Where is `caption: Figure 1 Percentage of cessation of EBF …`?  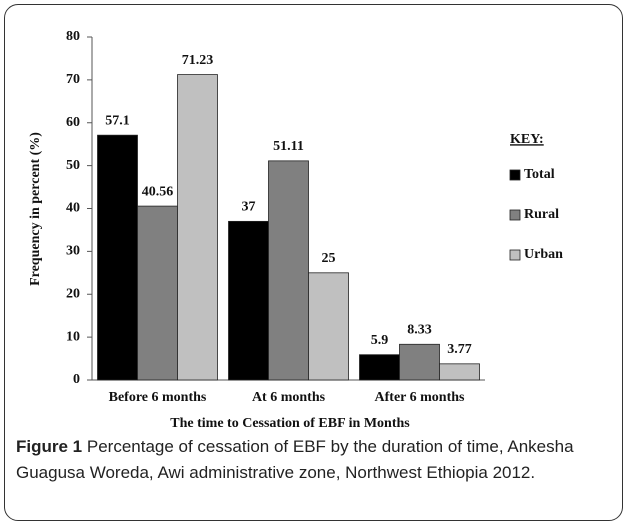
caption: Figure 1 Percentage of cessation of EBF … is located at coordinates (316, 460).